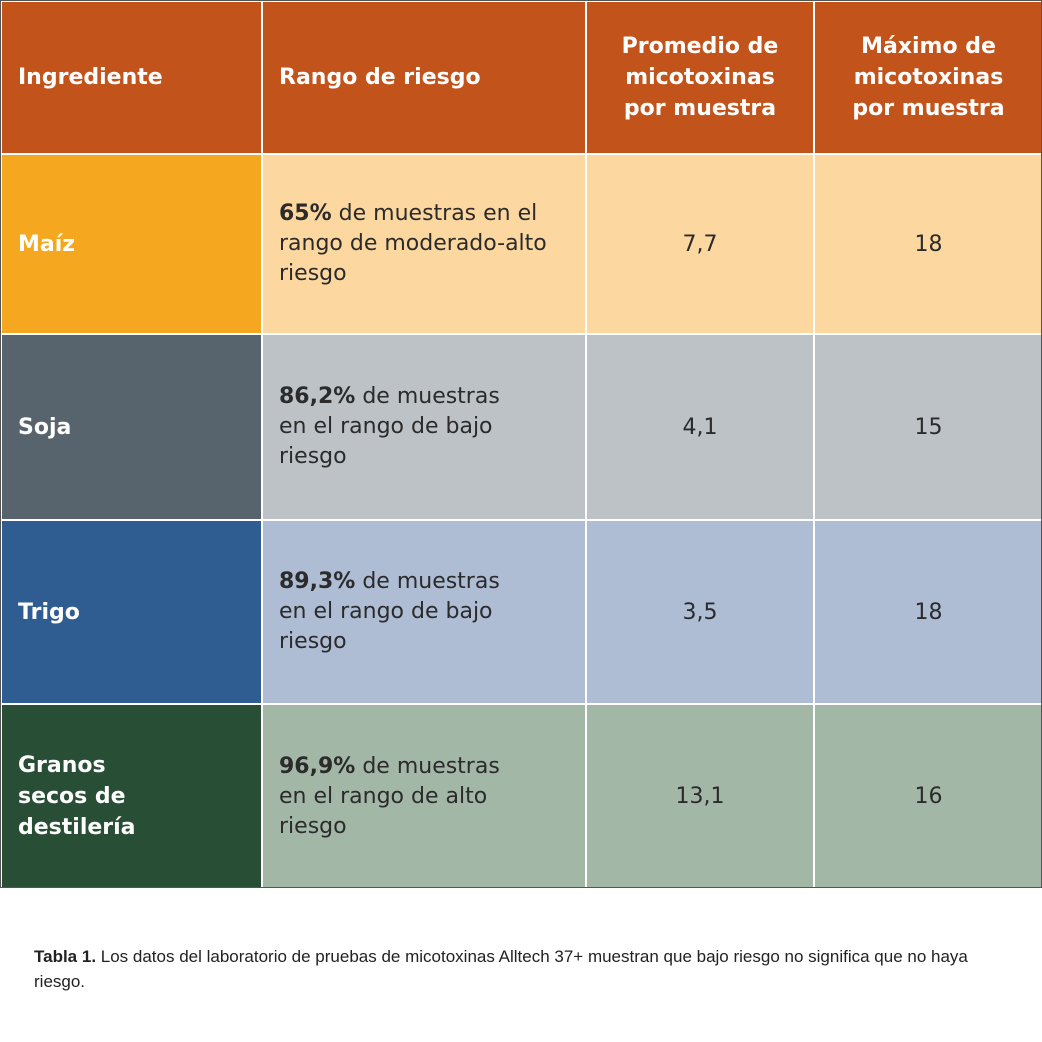  I want to click on risk-percent: 65%, so click(305, 213).